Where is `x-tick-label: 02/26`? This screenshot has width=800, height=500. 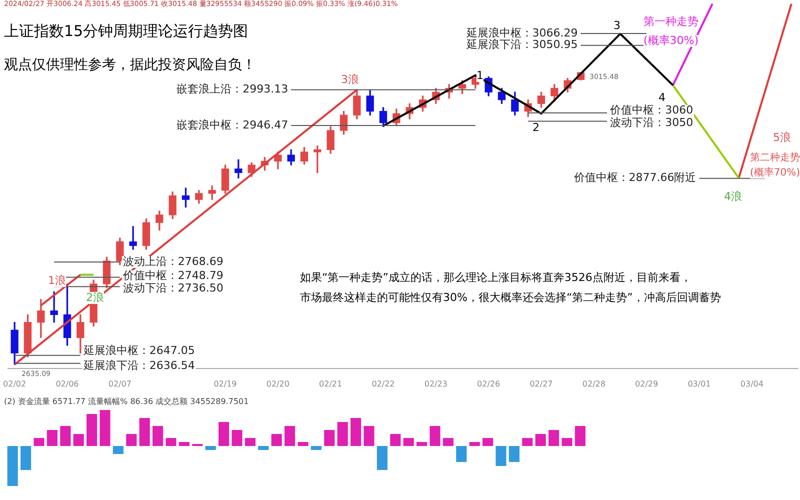 x-tick-label: 02/26 is located at coordinates (488, 383).